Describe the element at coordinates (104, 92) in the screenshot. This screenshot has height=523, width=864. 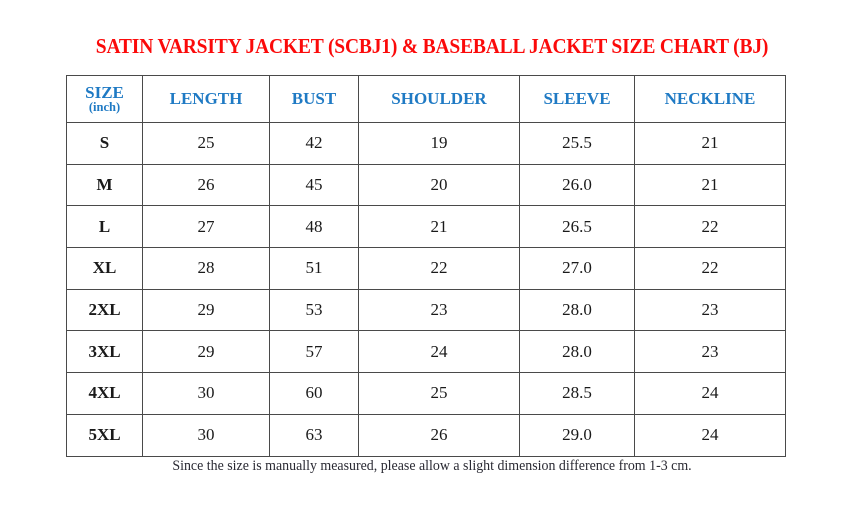
I see `column-header-size-main: SIZE` at that location.